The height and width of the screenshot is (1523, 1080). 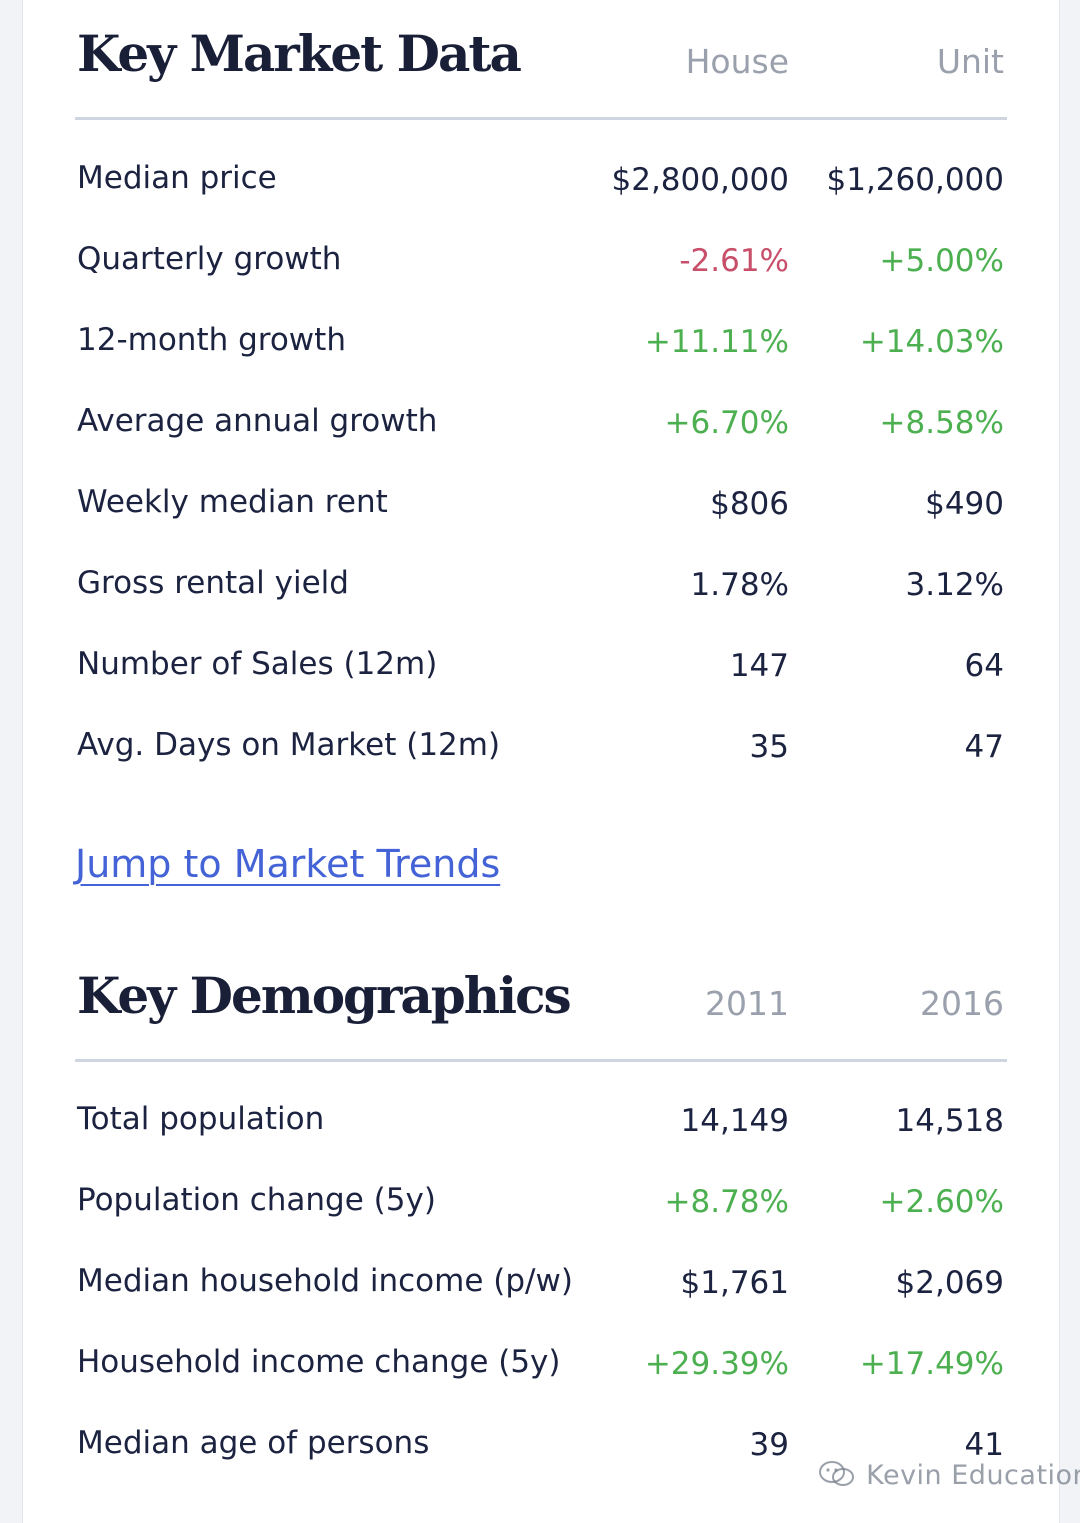 I want to click on watermark: Kevin Education, so click(x=948, y=1475).